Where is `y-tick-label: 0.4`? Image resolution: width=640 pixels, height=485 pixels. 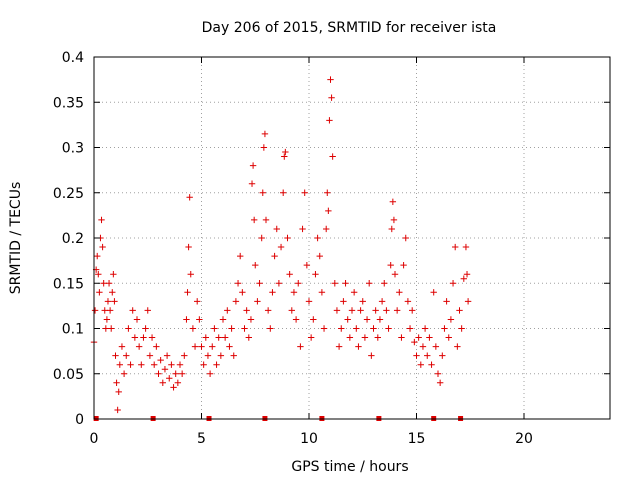 y-tick-label: 0.4 is located at coordinates (73, 58).